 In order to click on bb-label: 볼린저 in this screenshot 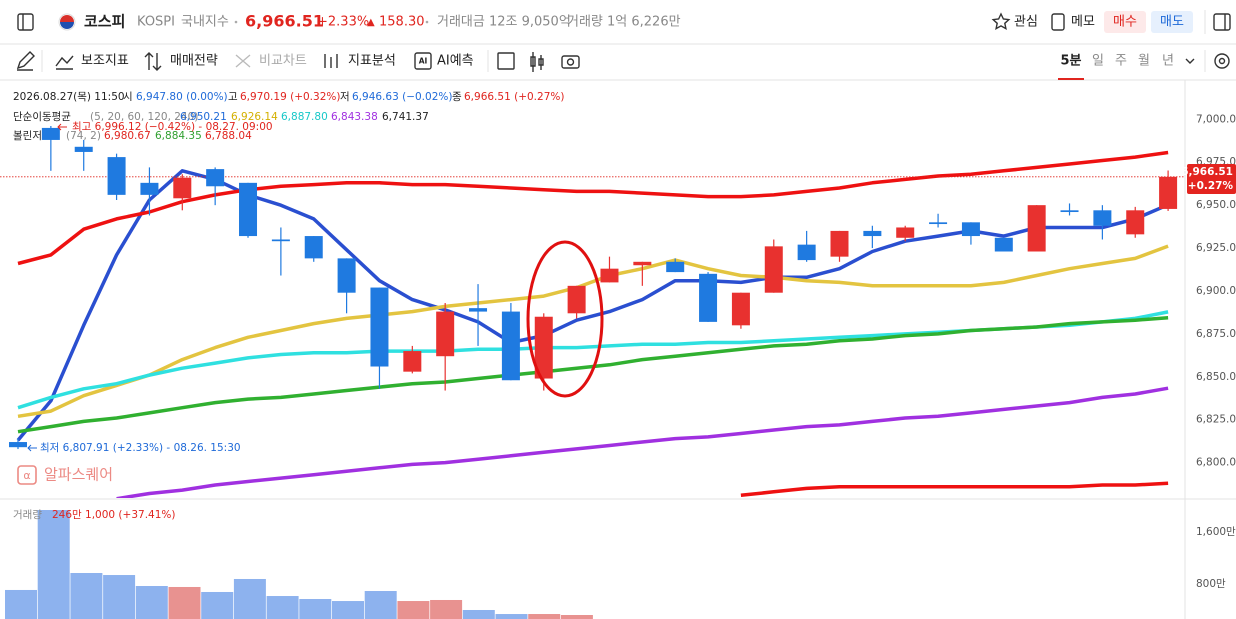, I will do `click(27, 136)`.